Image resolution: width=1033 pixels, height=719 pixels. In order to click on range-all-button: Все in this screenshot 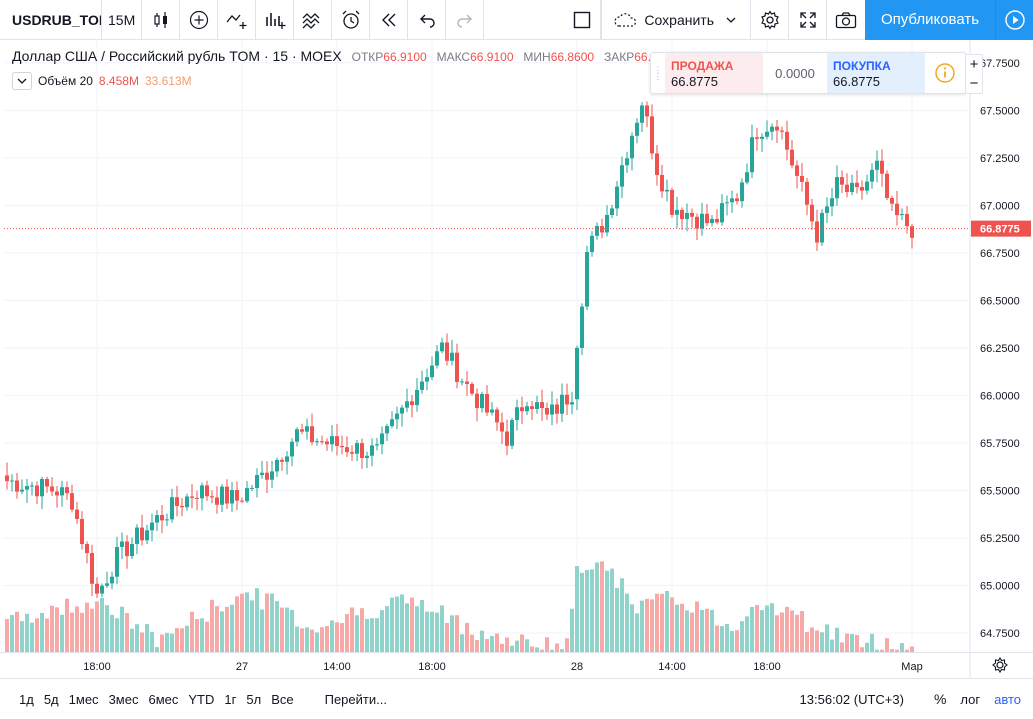, I will do `click(282, 699)`.